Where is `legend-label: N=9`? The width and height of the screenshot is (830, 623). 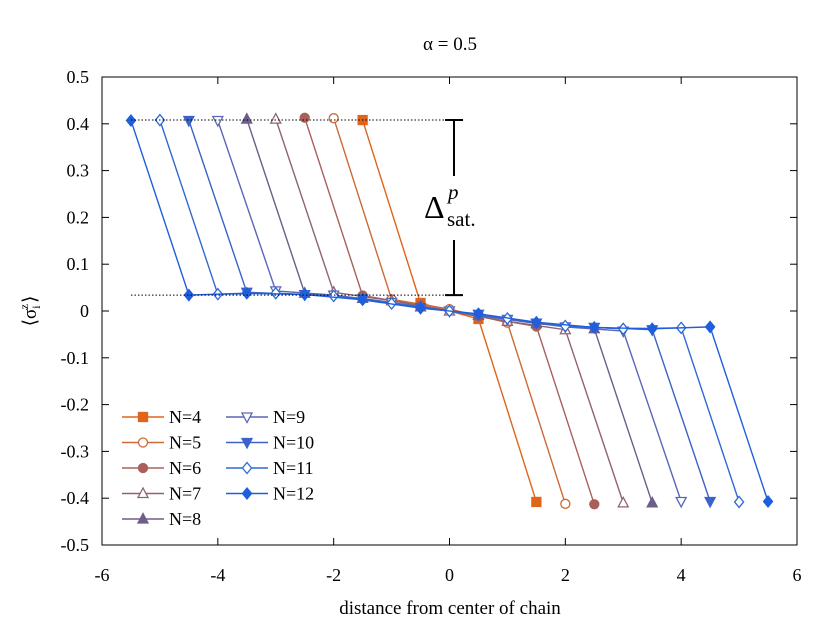
legend-label: N=9 is located at coordinates (289, 417).